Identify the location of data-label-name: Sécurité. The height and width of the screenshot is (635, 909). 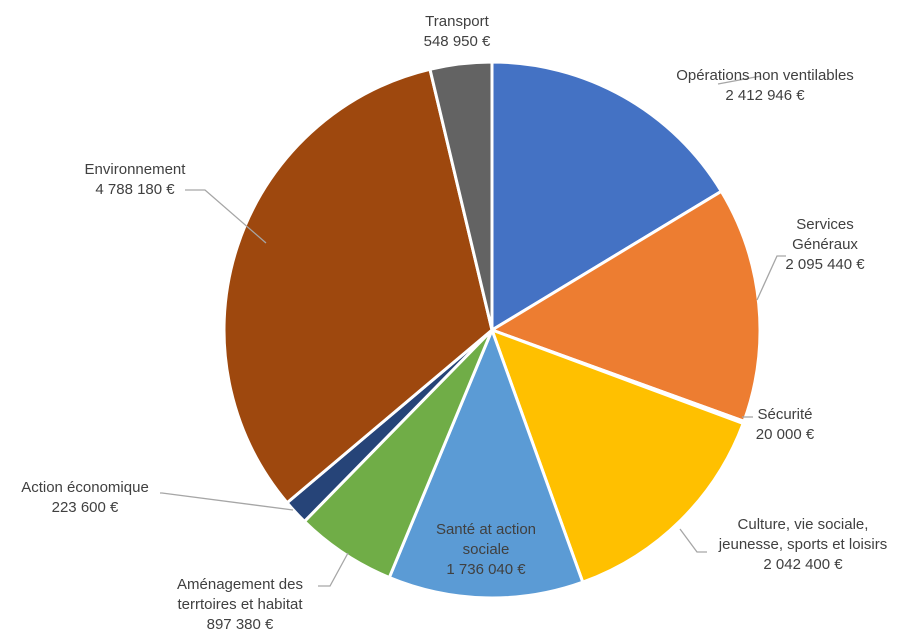
(785, 414).